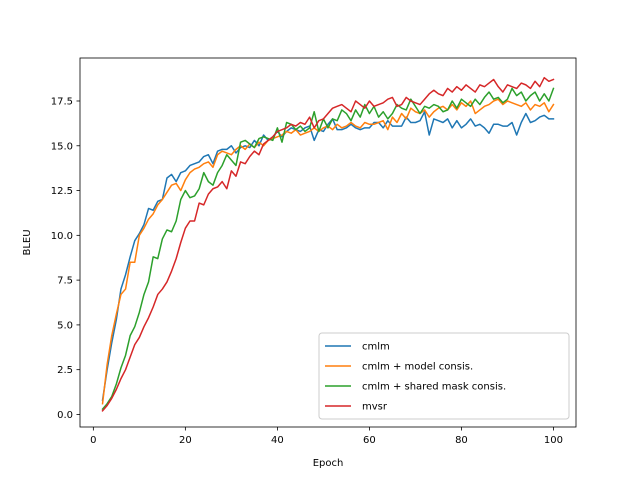  Describe the element at coordinates (417, 367) in the screenshot. I see `legend-label-1: cmlm + model consis.` at that location.